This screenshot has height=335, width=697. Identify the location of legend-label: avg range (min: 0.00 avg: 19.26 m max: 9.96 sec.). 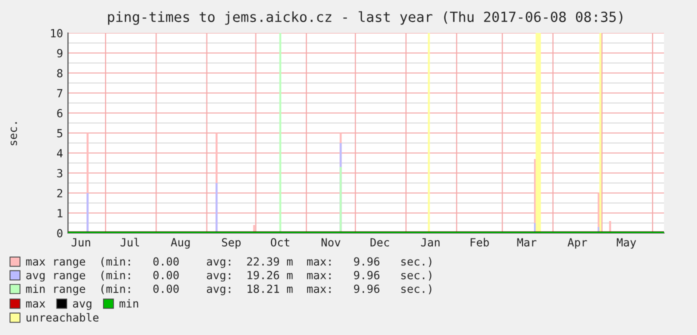
(229, 276).